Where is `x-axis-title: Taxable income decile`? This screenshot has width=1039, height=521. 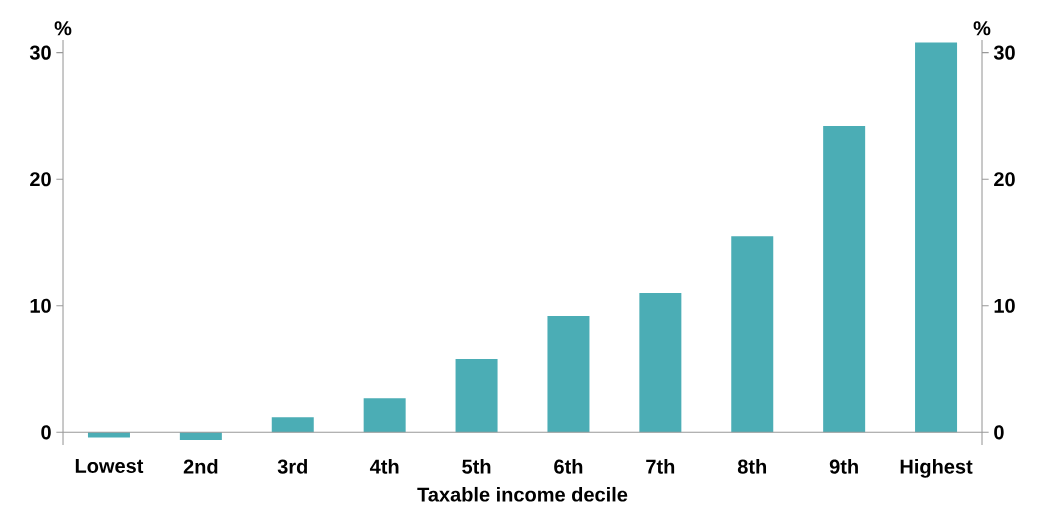 x-axis-title: Taxable income decile is located at coordinates (522, 494).